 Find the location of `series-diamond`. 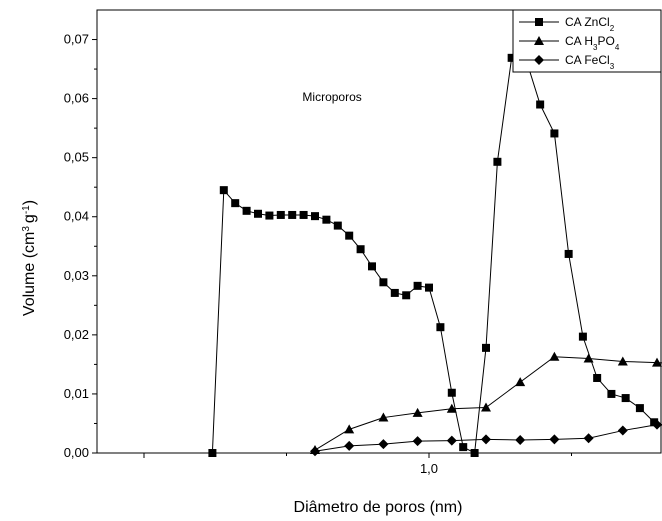

series-diamond is located at coordinates (486, 438).